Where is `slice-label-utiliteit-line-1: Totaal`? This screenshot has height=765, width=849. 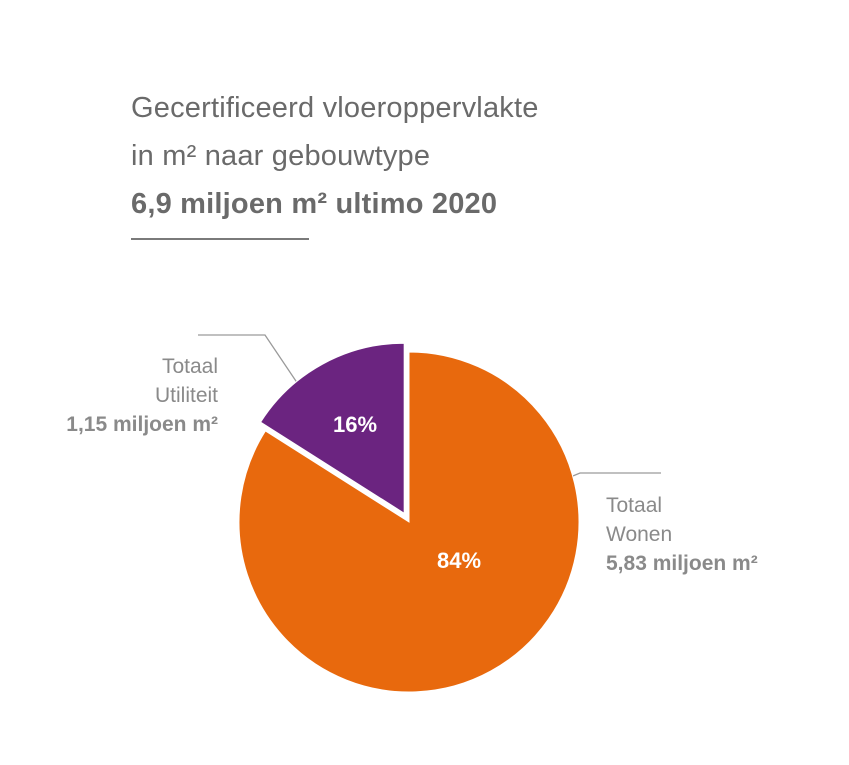 slice-label-utiliteit-line-1: Totaal is located at coordinates (189, 366).